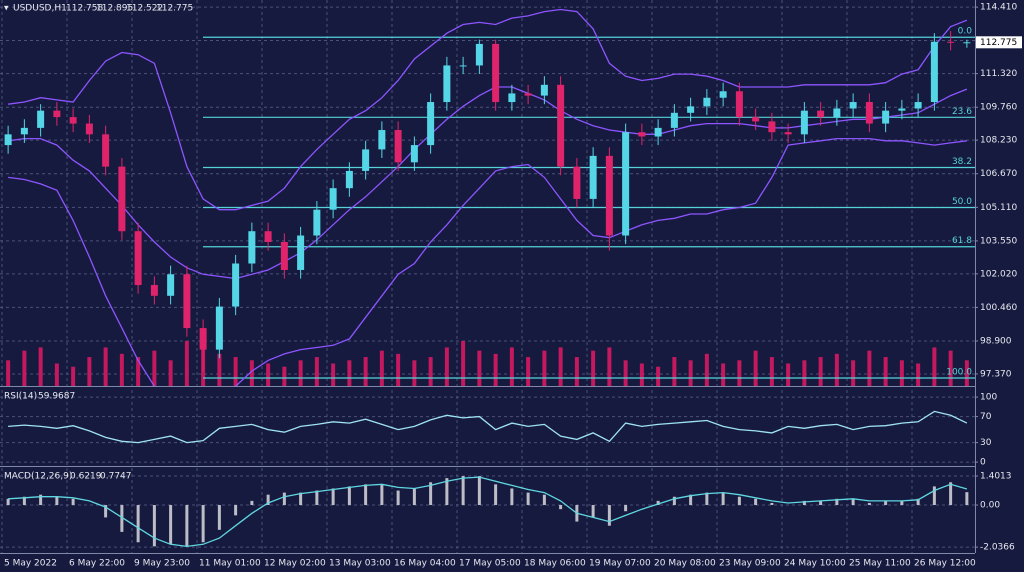 This screenshot has width=1024, height=572. Describe the element at coordinates (230, 564) in the screenshot. I see `x-tick-label: 11 May 01:00` at that location.